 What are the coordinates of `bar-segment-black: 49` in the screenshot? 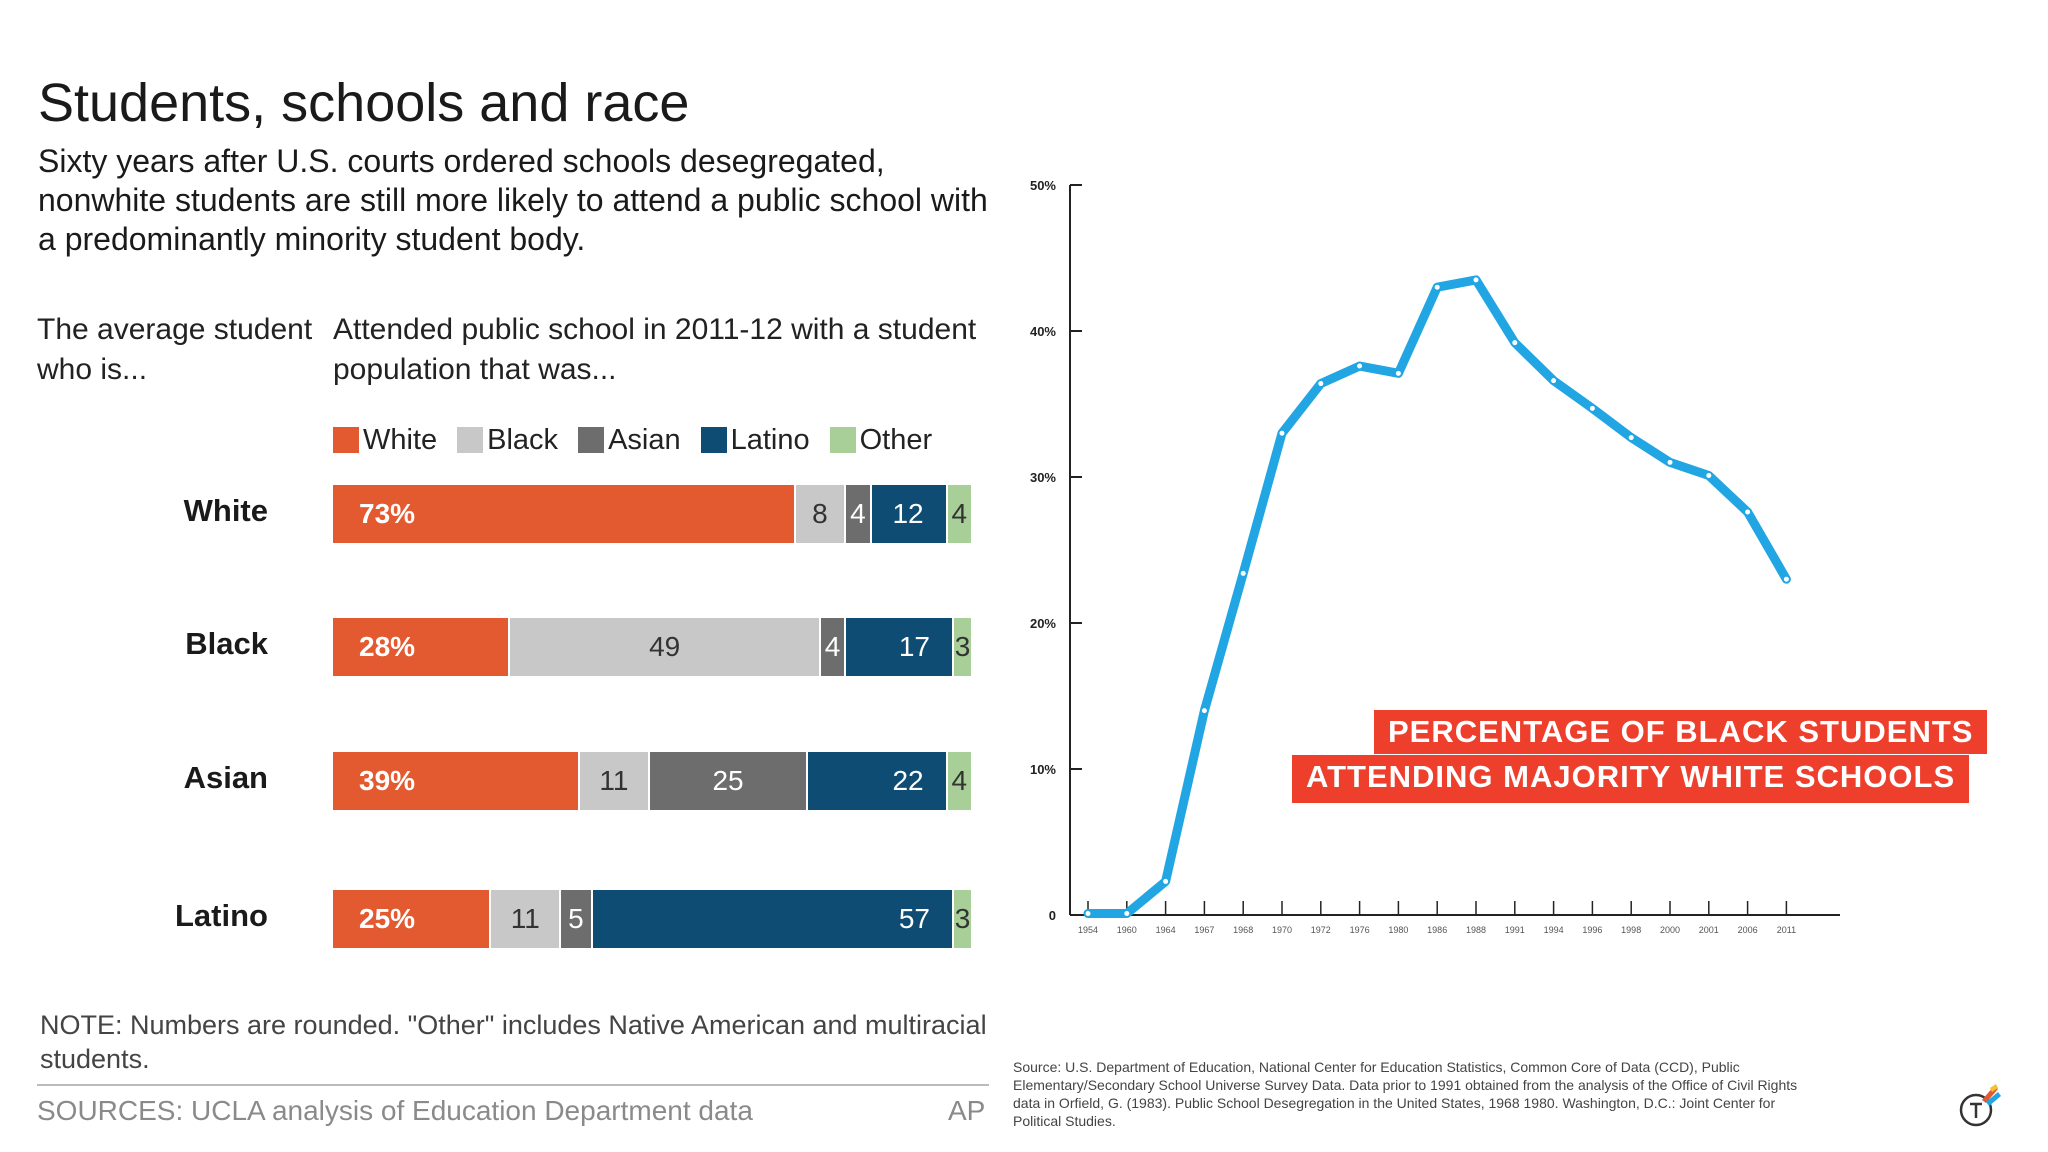 It's located at (665, 647).